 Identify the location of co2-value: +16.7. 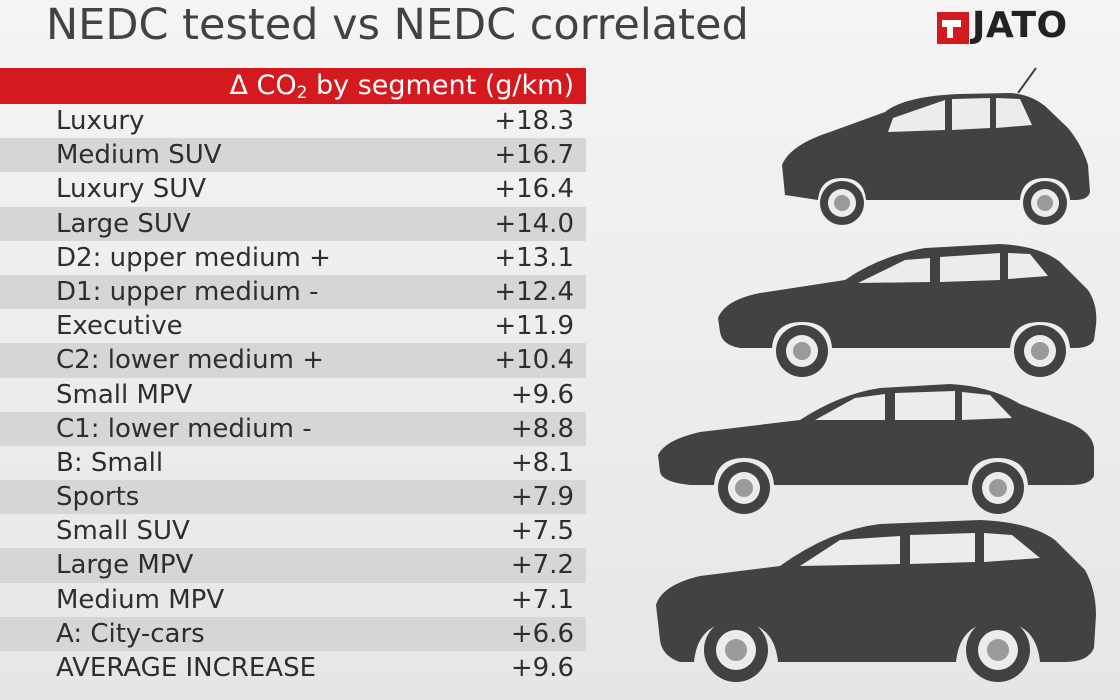
(534, 155).